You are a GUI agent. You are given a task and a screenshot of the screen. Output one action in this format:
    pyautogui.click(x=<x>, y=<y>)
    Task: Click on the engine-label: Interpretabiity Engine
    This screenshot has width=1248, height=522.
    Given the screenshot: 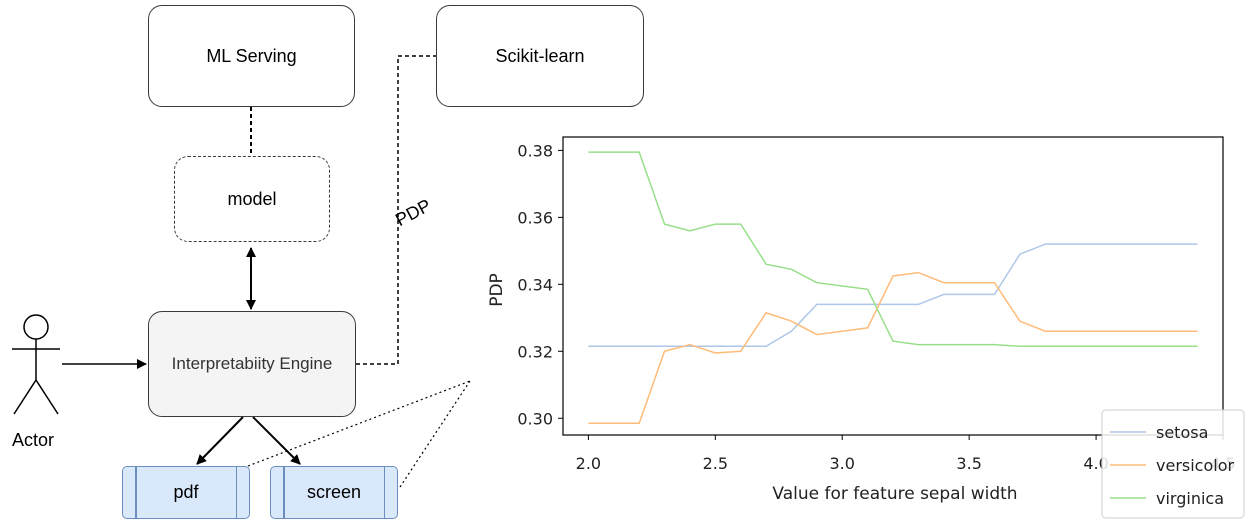 What is the action you would take?
    pyautogui.click(x=252, y=363)
    